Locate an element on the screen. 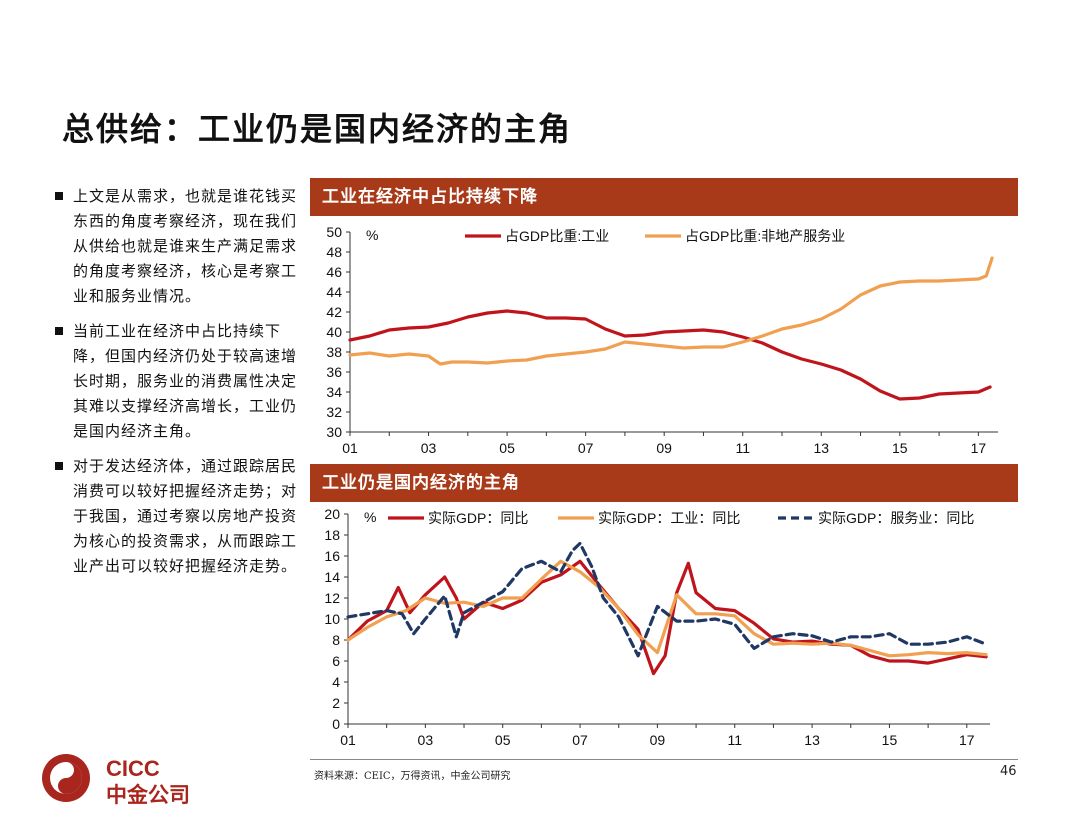 This screenshot has width=1080, height=834. y-tick-label: 8 is located at coordinates (336, 640).